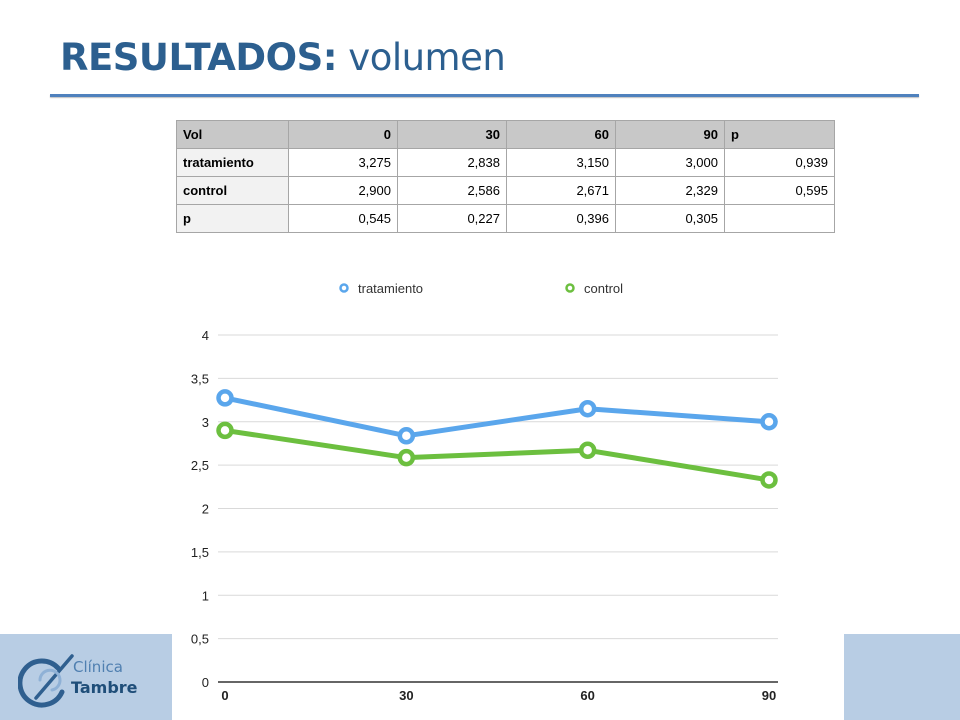 The image size is (960, 720). I want to click on table-row: control 2,900 2,586 2,671 2,329 0,595, so click(505, 190).